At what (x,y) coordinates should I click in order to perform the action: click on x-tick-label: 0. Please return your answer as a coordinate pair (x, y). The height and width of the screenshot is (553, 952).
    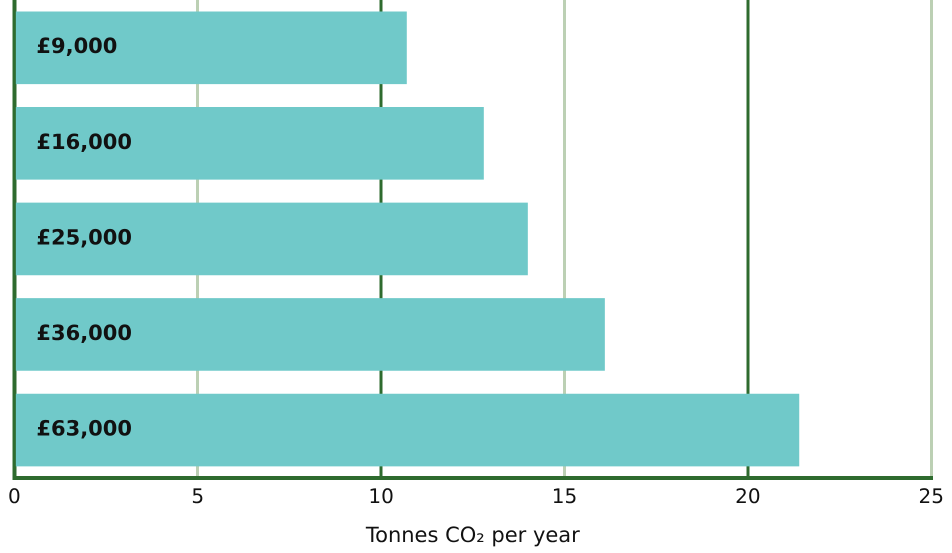
    Looking at the image, I should click on (14, 496).